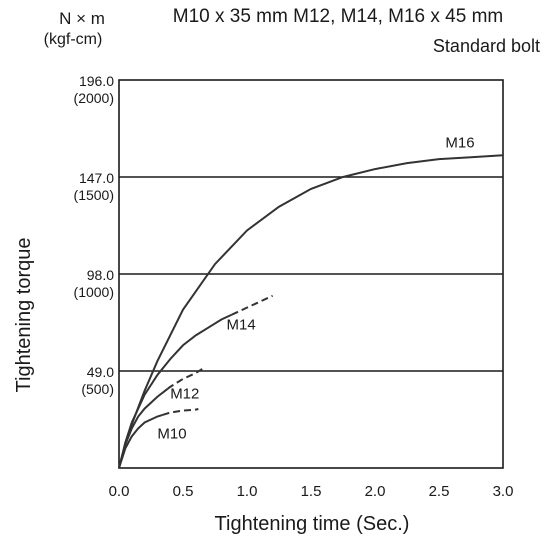  What do you see at coordinates (100, 372) in the screenshot?
I see `y-tick-label-3: 49.0` at bounding box center [100, 372].